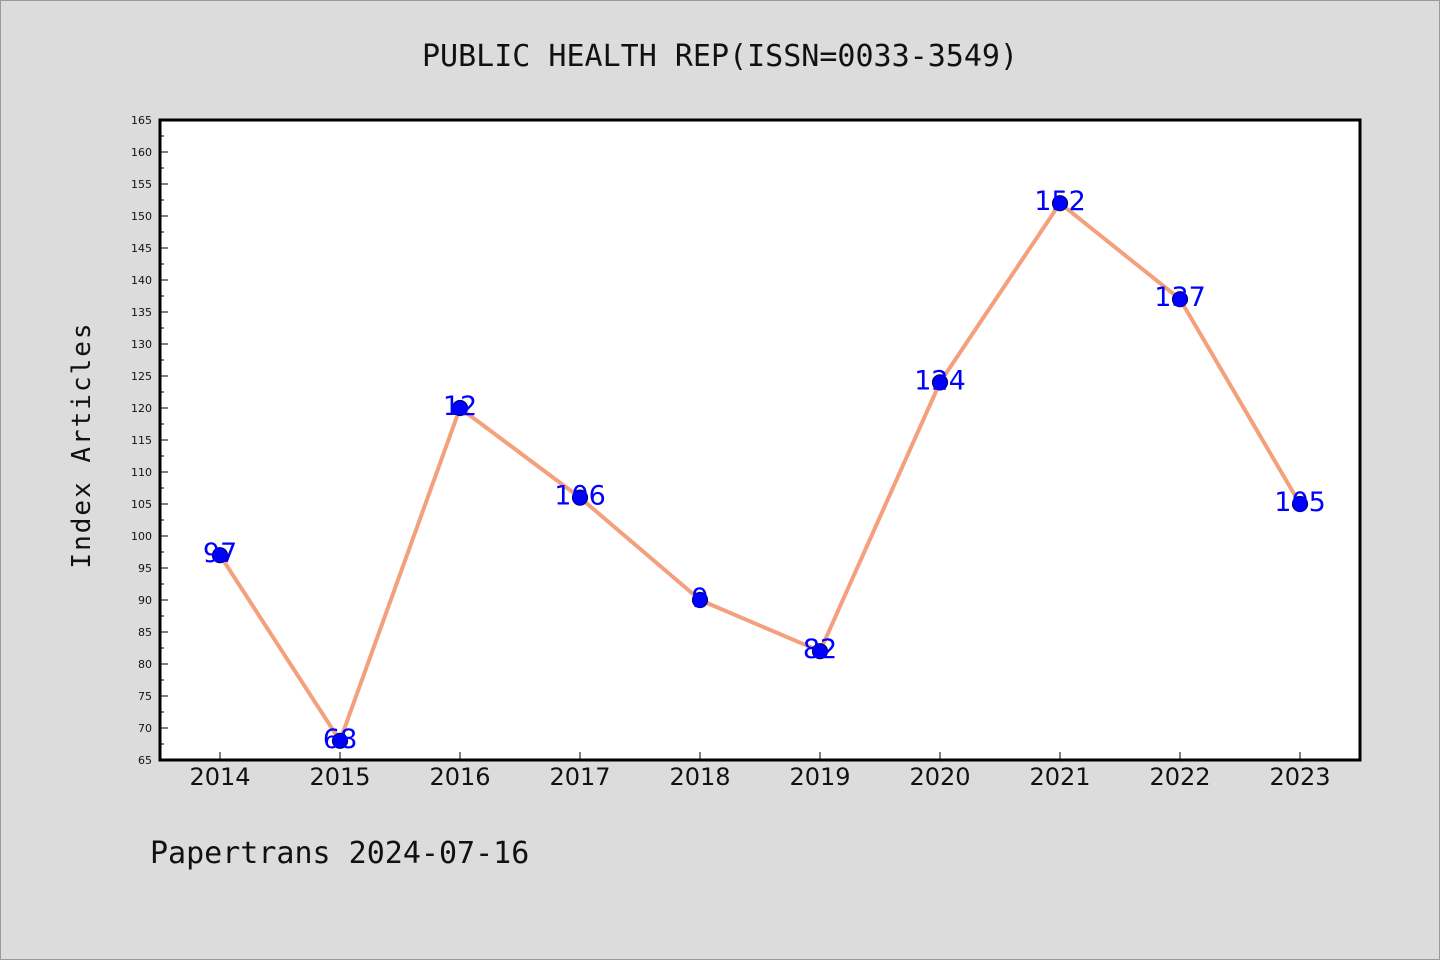 This screenshot has height=960, width=1440. Describe the element at coordinates (141, 536) in the screenshot. I see `y-tick-label: 100` at that location.